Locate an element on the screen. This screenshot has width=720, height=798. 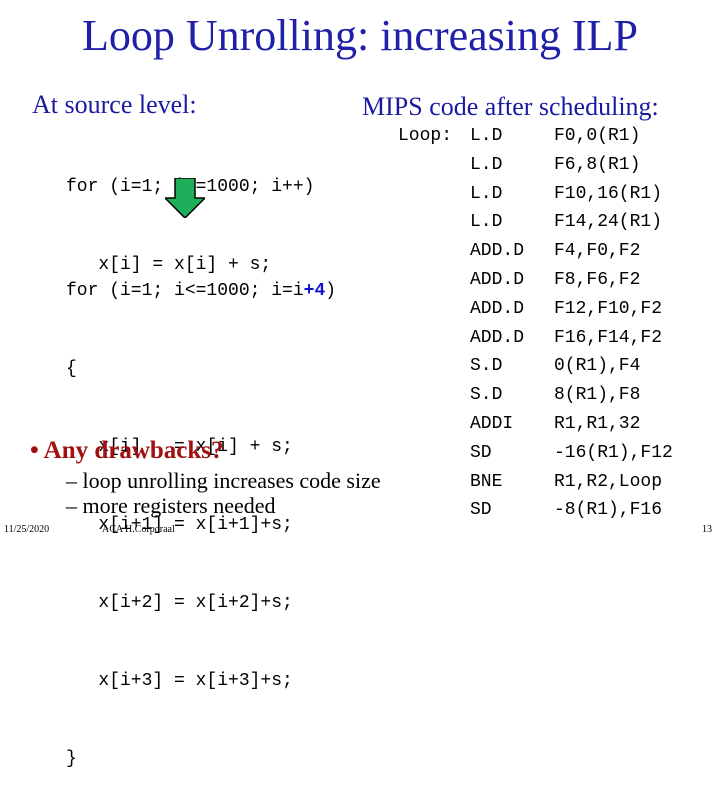
footer-date: 11/25/2020 is located at coordinates (27, 529).